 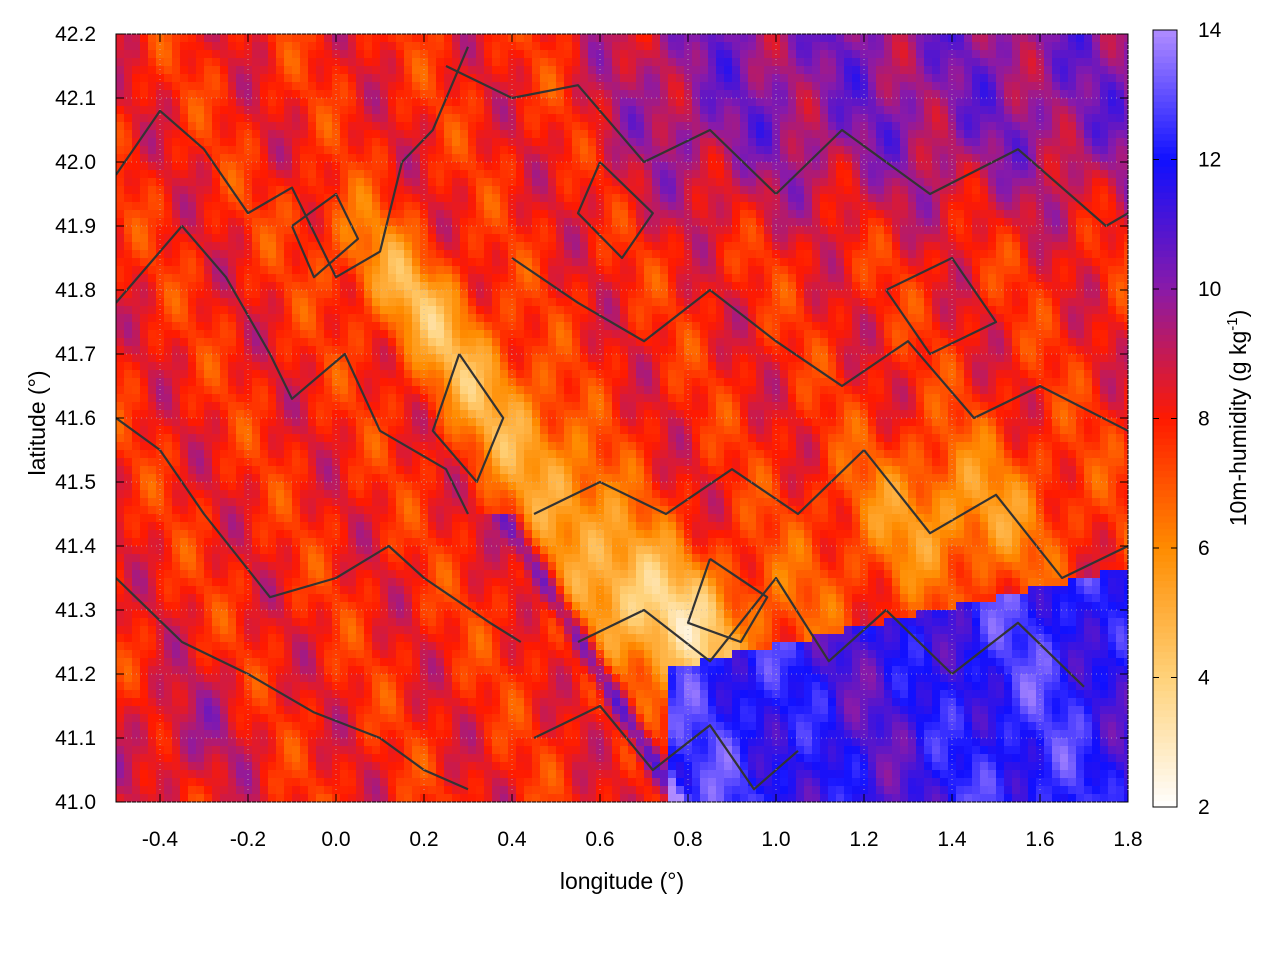 What do you see at coordinates (1204, 807) in the screenshot?
I see `colorbar-tick-label: 2` at bounding box center [1204, 807].